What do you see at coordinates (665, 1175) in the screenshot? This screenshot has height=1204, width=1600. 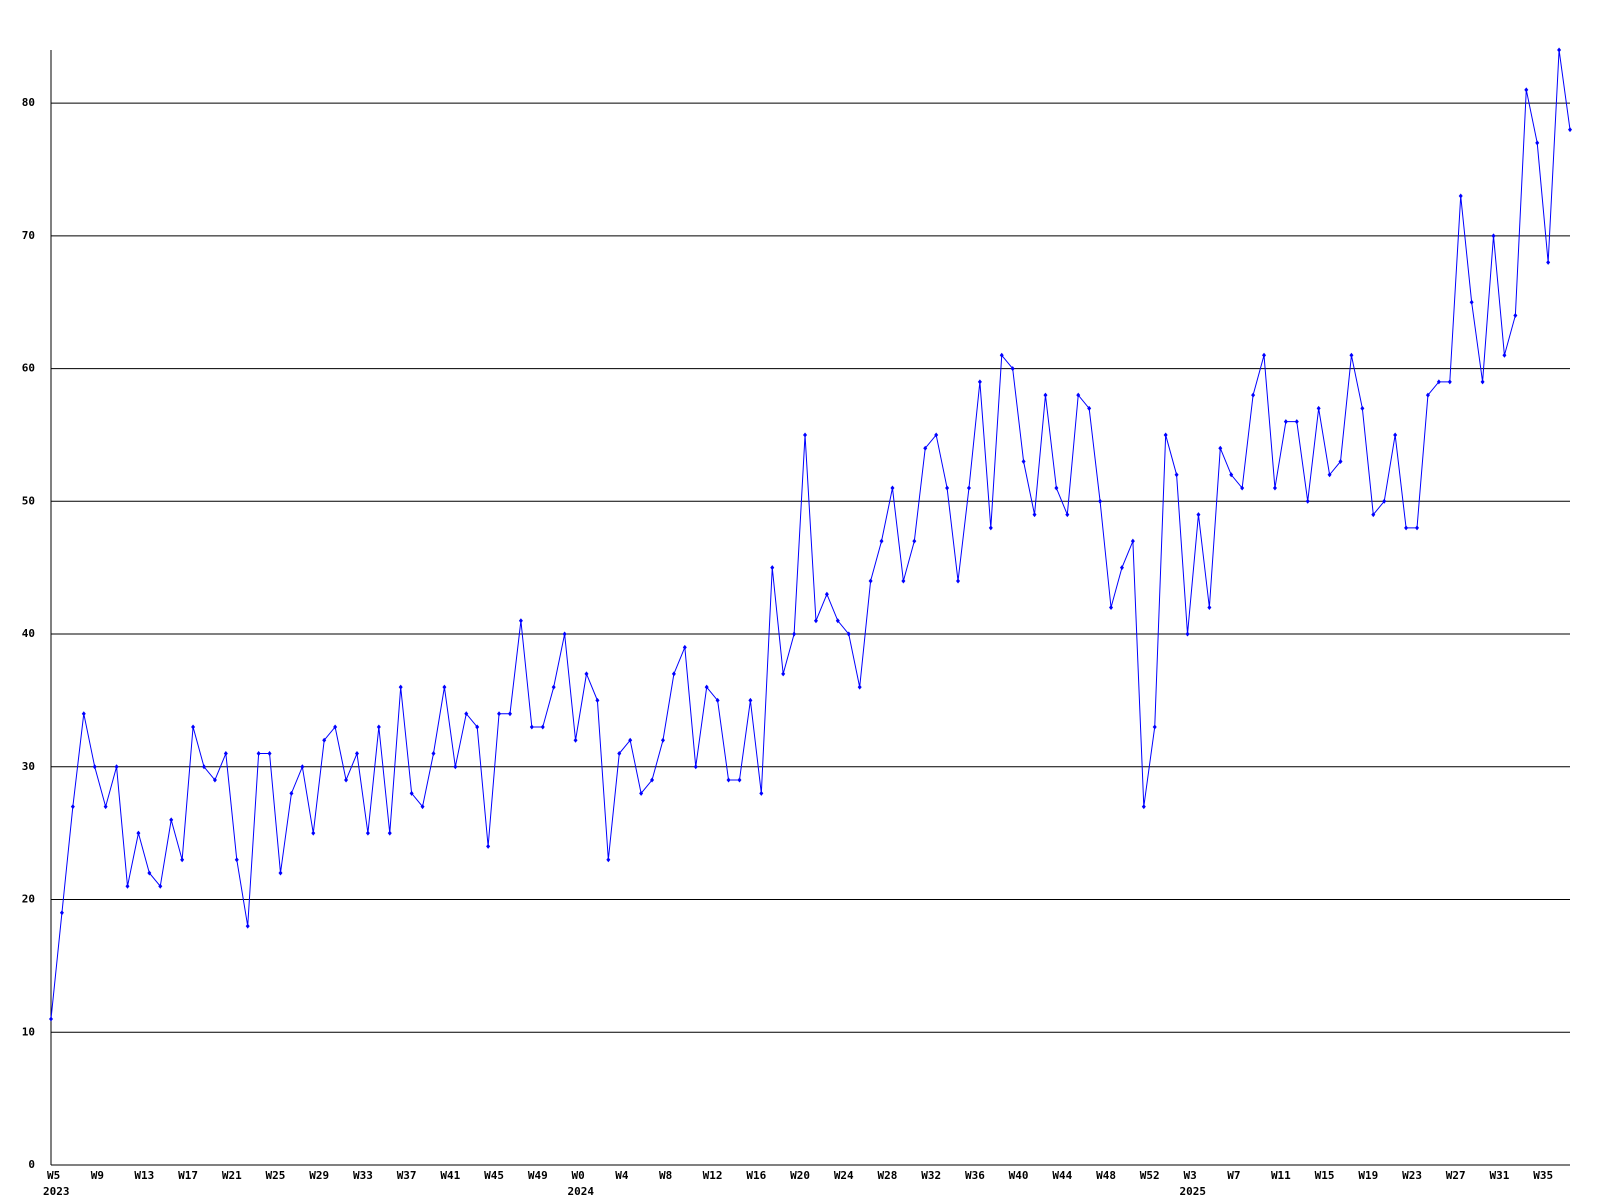 I see `x-tick-label: W8` at bounding box center [665, 1175].